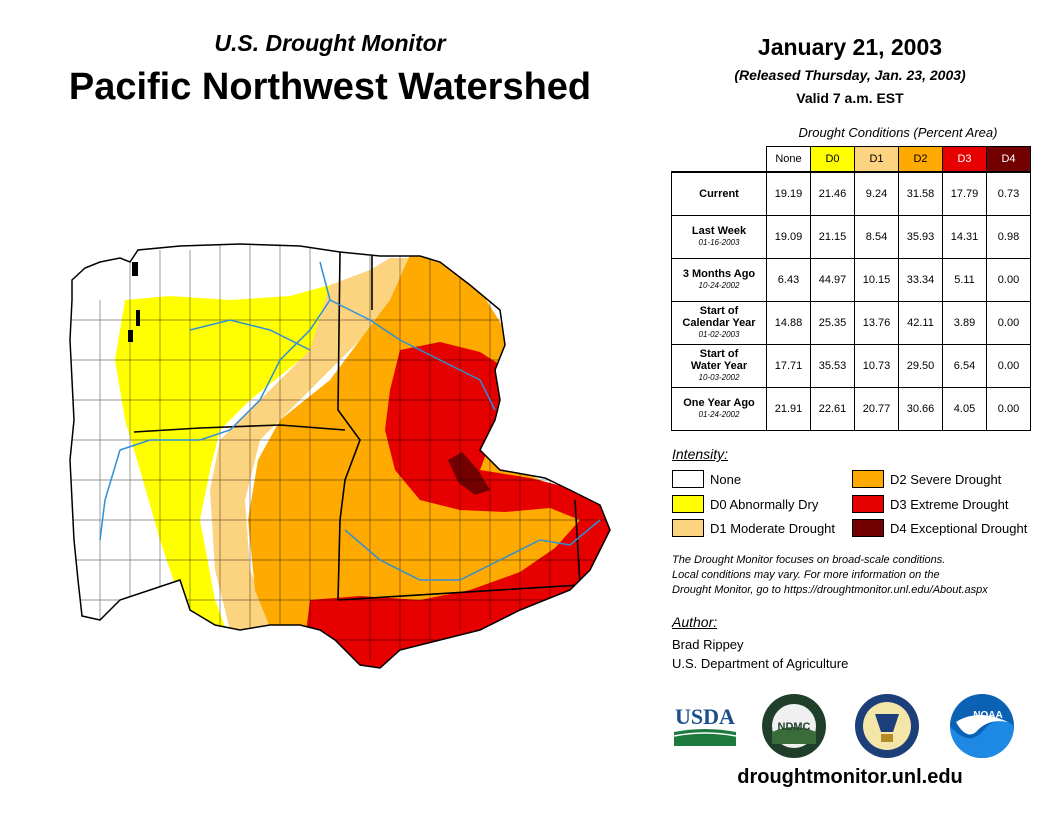 The height and width of the screenshot is (816, 1056). Describe the element at coordinates (832, 193) in the screenshot. I see `table-cell: 21.46` at that location.